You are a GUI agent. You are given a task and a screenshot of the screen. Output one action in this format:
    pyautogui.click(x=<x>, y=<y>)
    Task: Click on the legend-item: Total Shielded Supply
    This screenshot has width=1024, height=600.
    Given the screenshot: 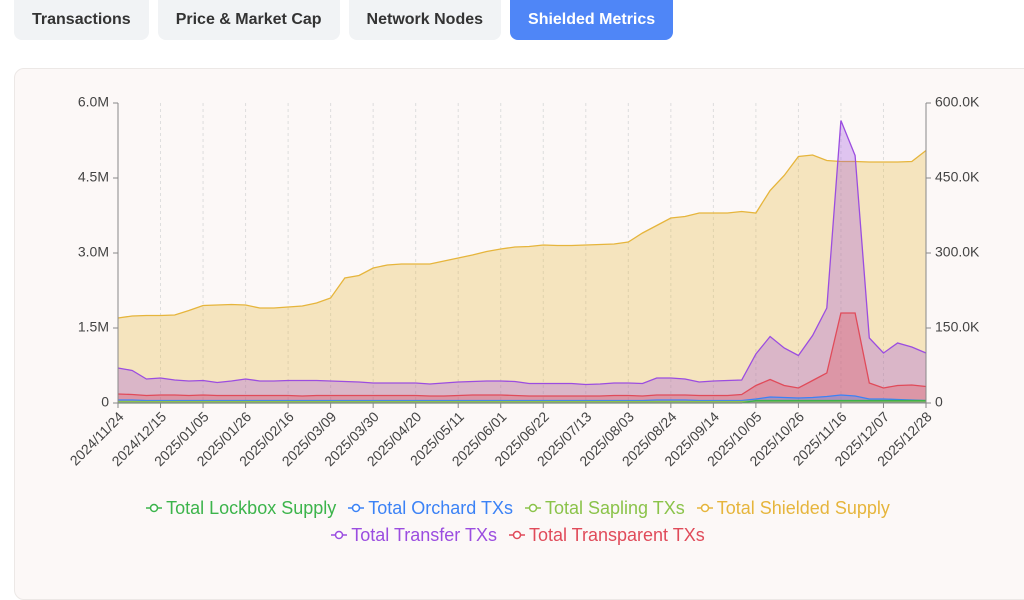 What is the action you would take?
    pyautogui.click(x=793, y=508)
    